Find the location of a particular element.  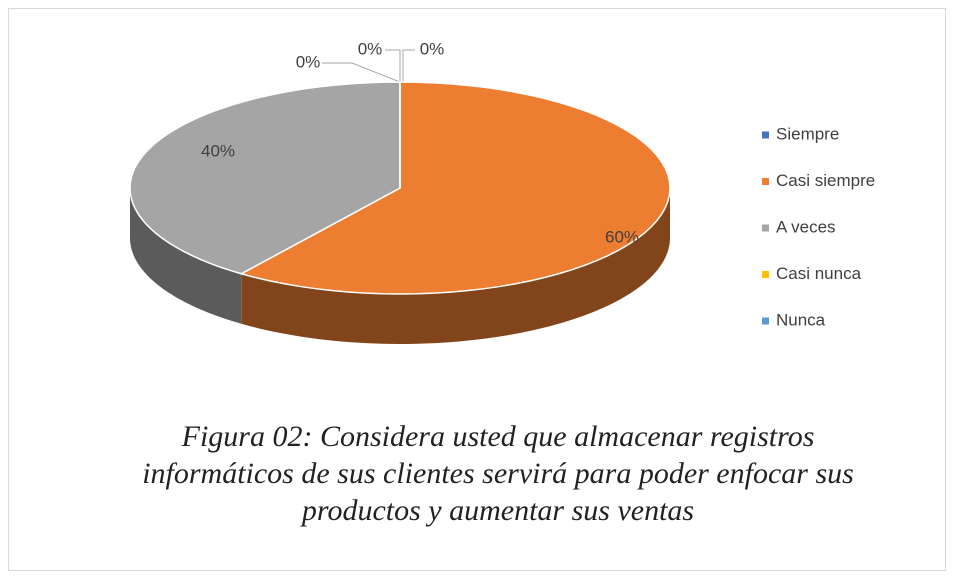

legend-label: Casi nunca is located at coordinates (819, 273).